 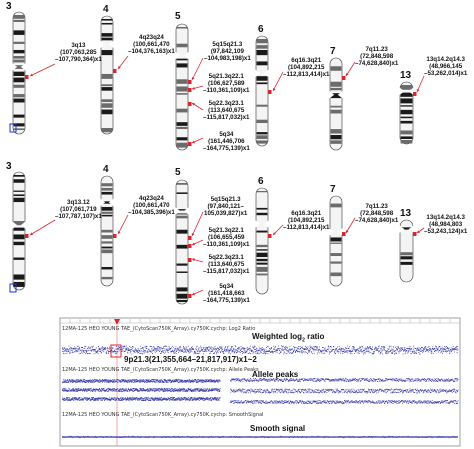 I want to click on track-title-smooth: Smooth signal, so click(x=278, y=428).